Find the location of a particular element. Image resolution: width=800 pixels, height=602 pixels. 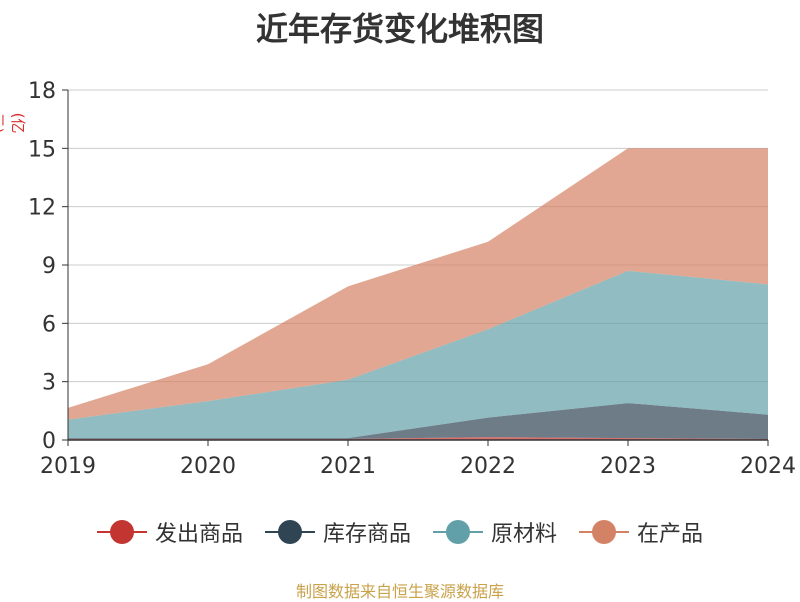

legend: 发出商品 库存商品 原材料 在产品 is located at coordinates (400, 532).